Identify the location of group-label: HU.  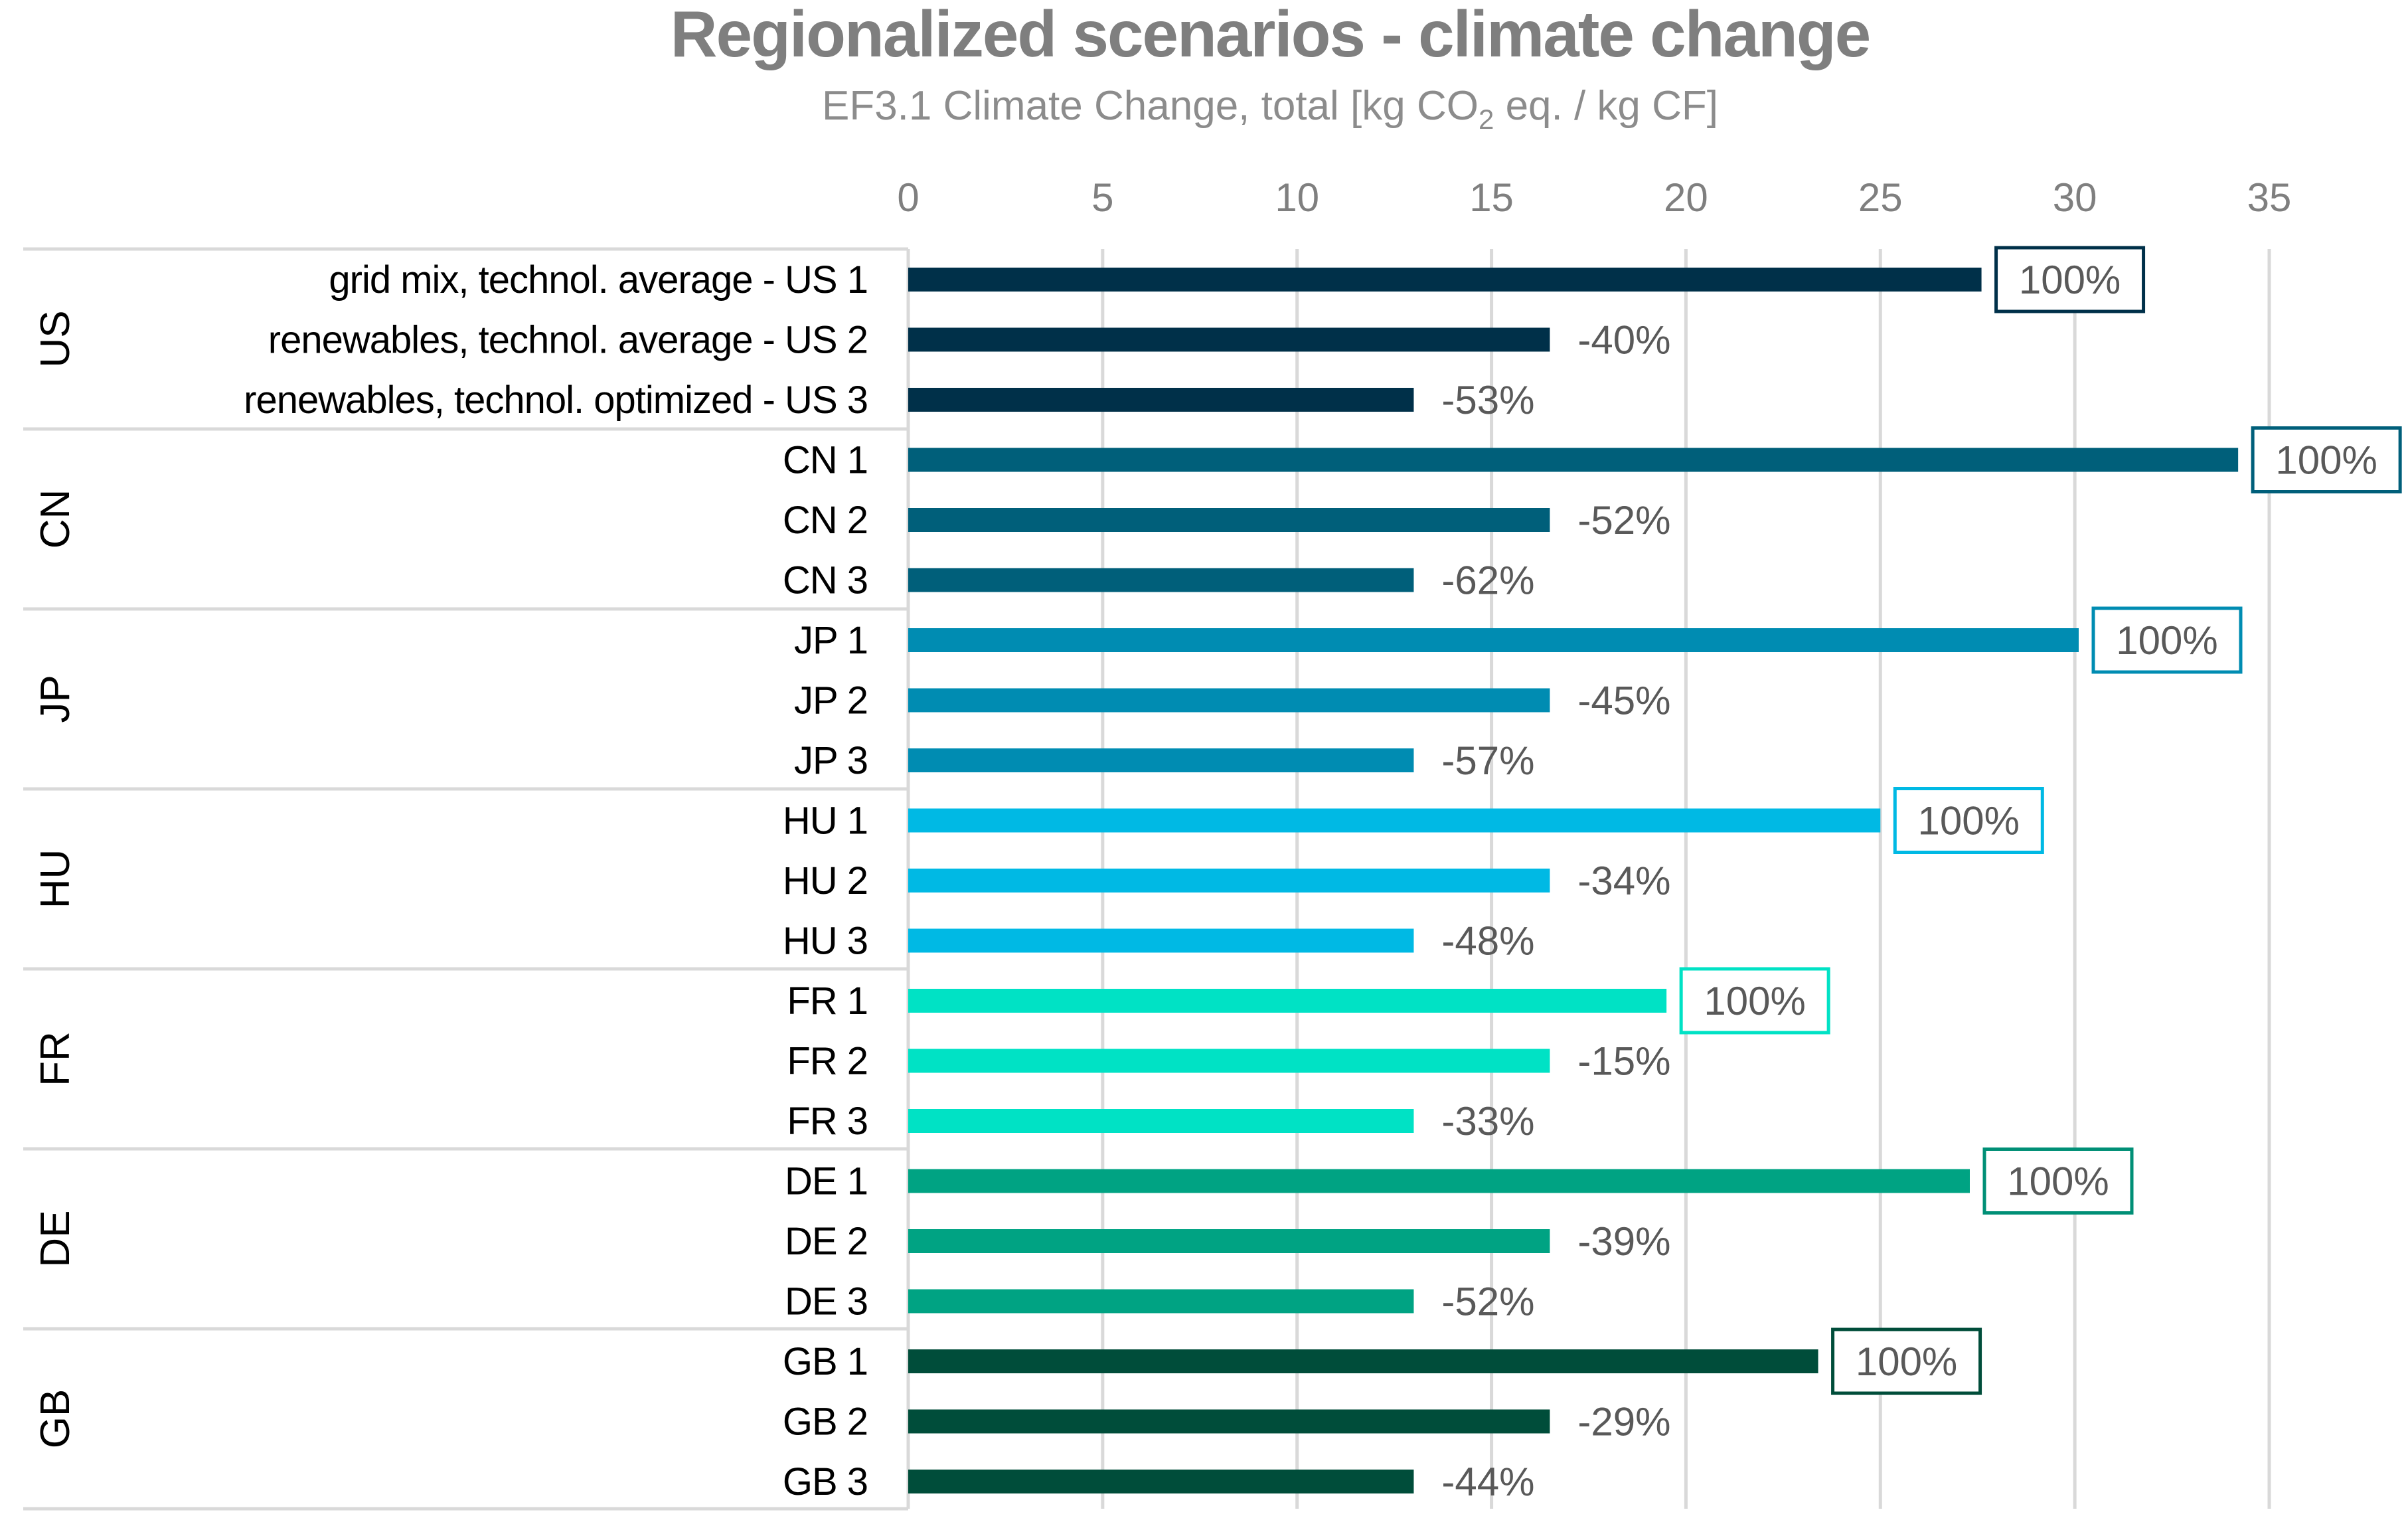
(55, 879).